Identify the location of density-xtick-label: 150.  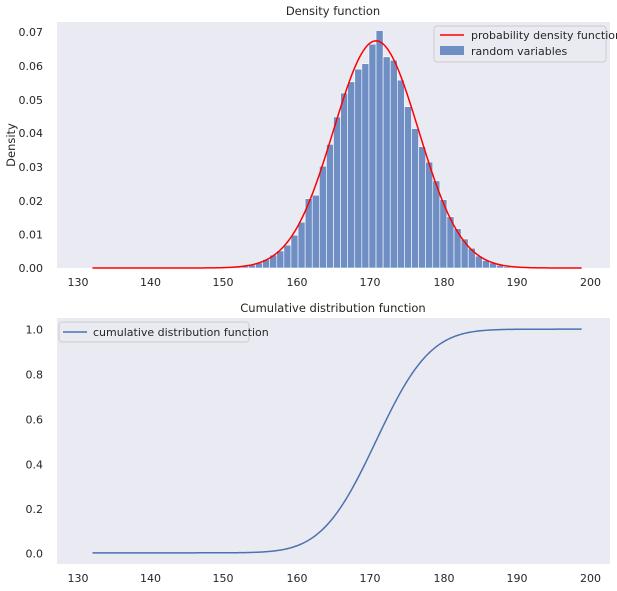
(223, 282).